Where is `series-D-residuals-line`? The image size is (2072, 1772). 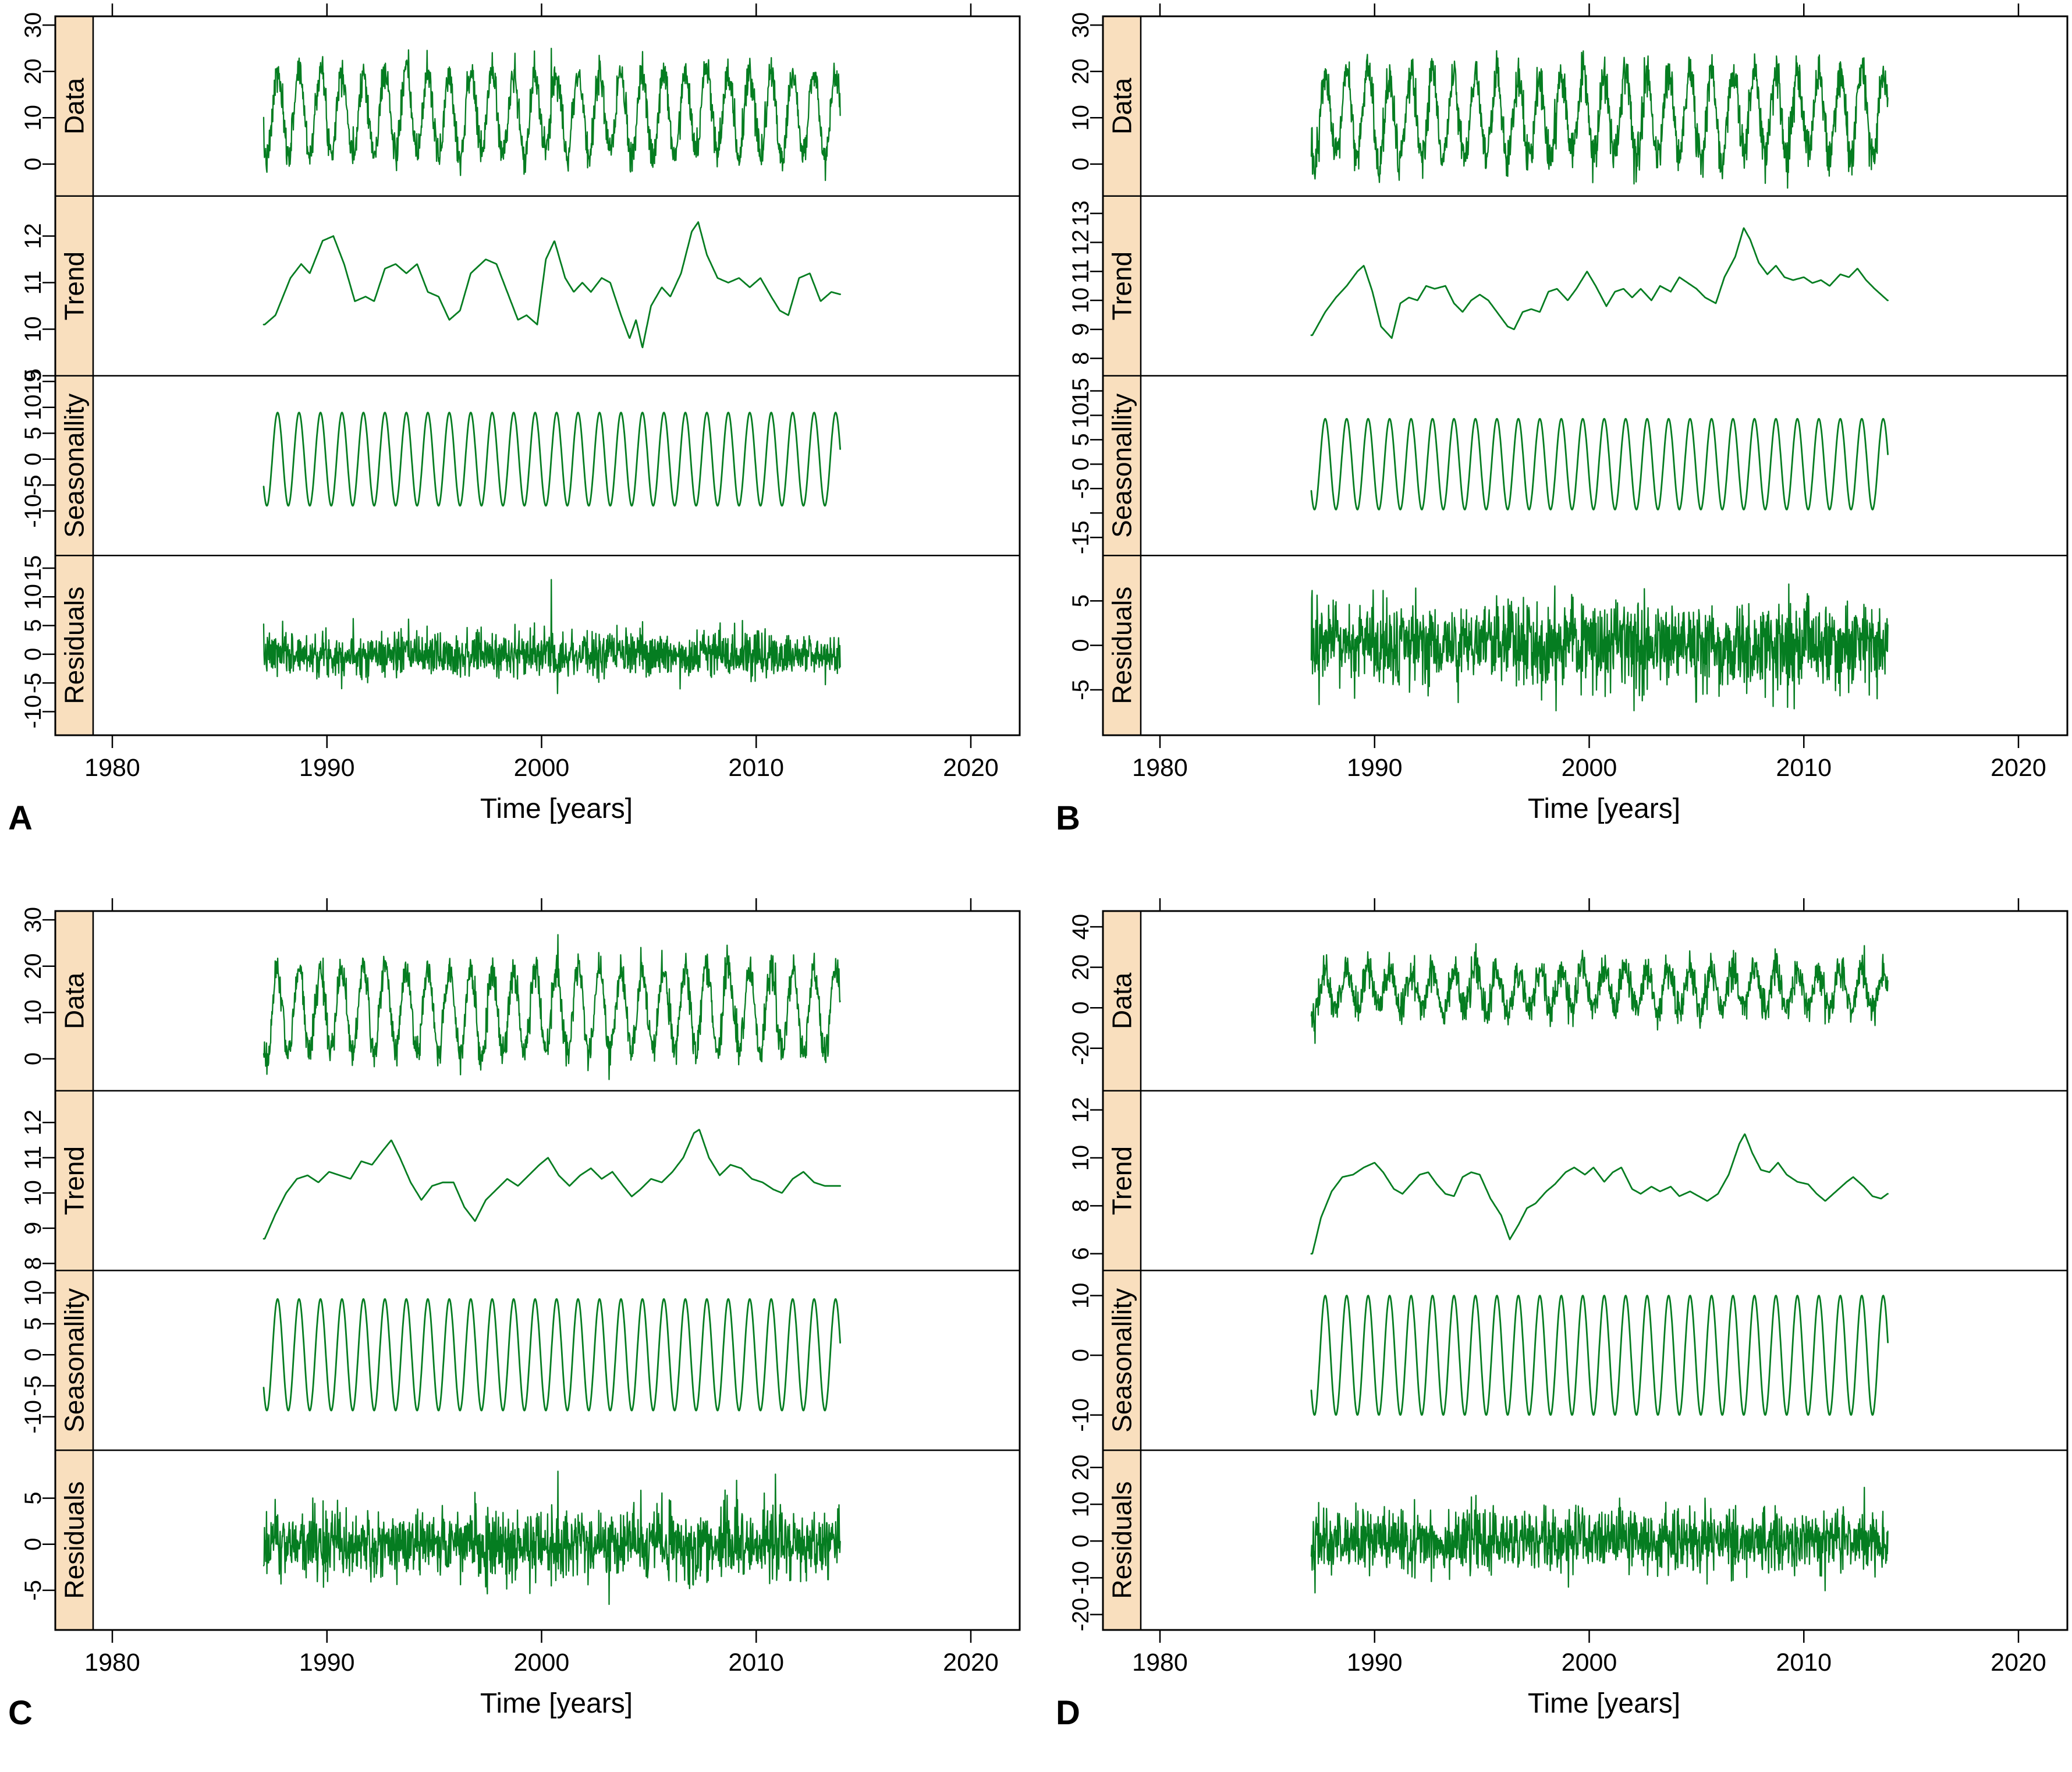 series-D-residuals-line is located at coordinates (1599, 1540).